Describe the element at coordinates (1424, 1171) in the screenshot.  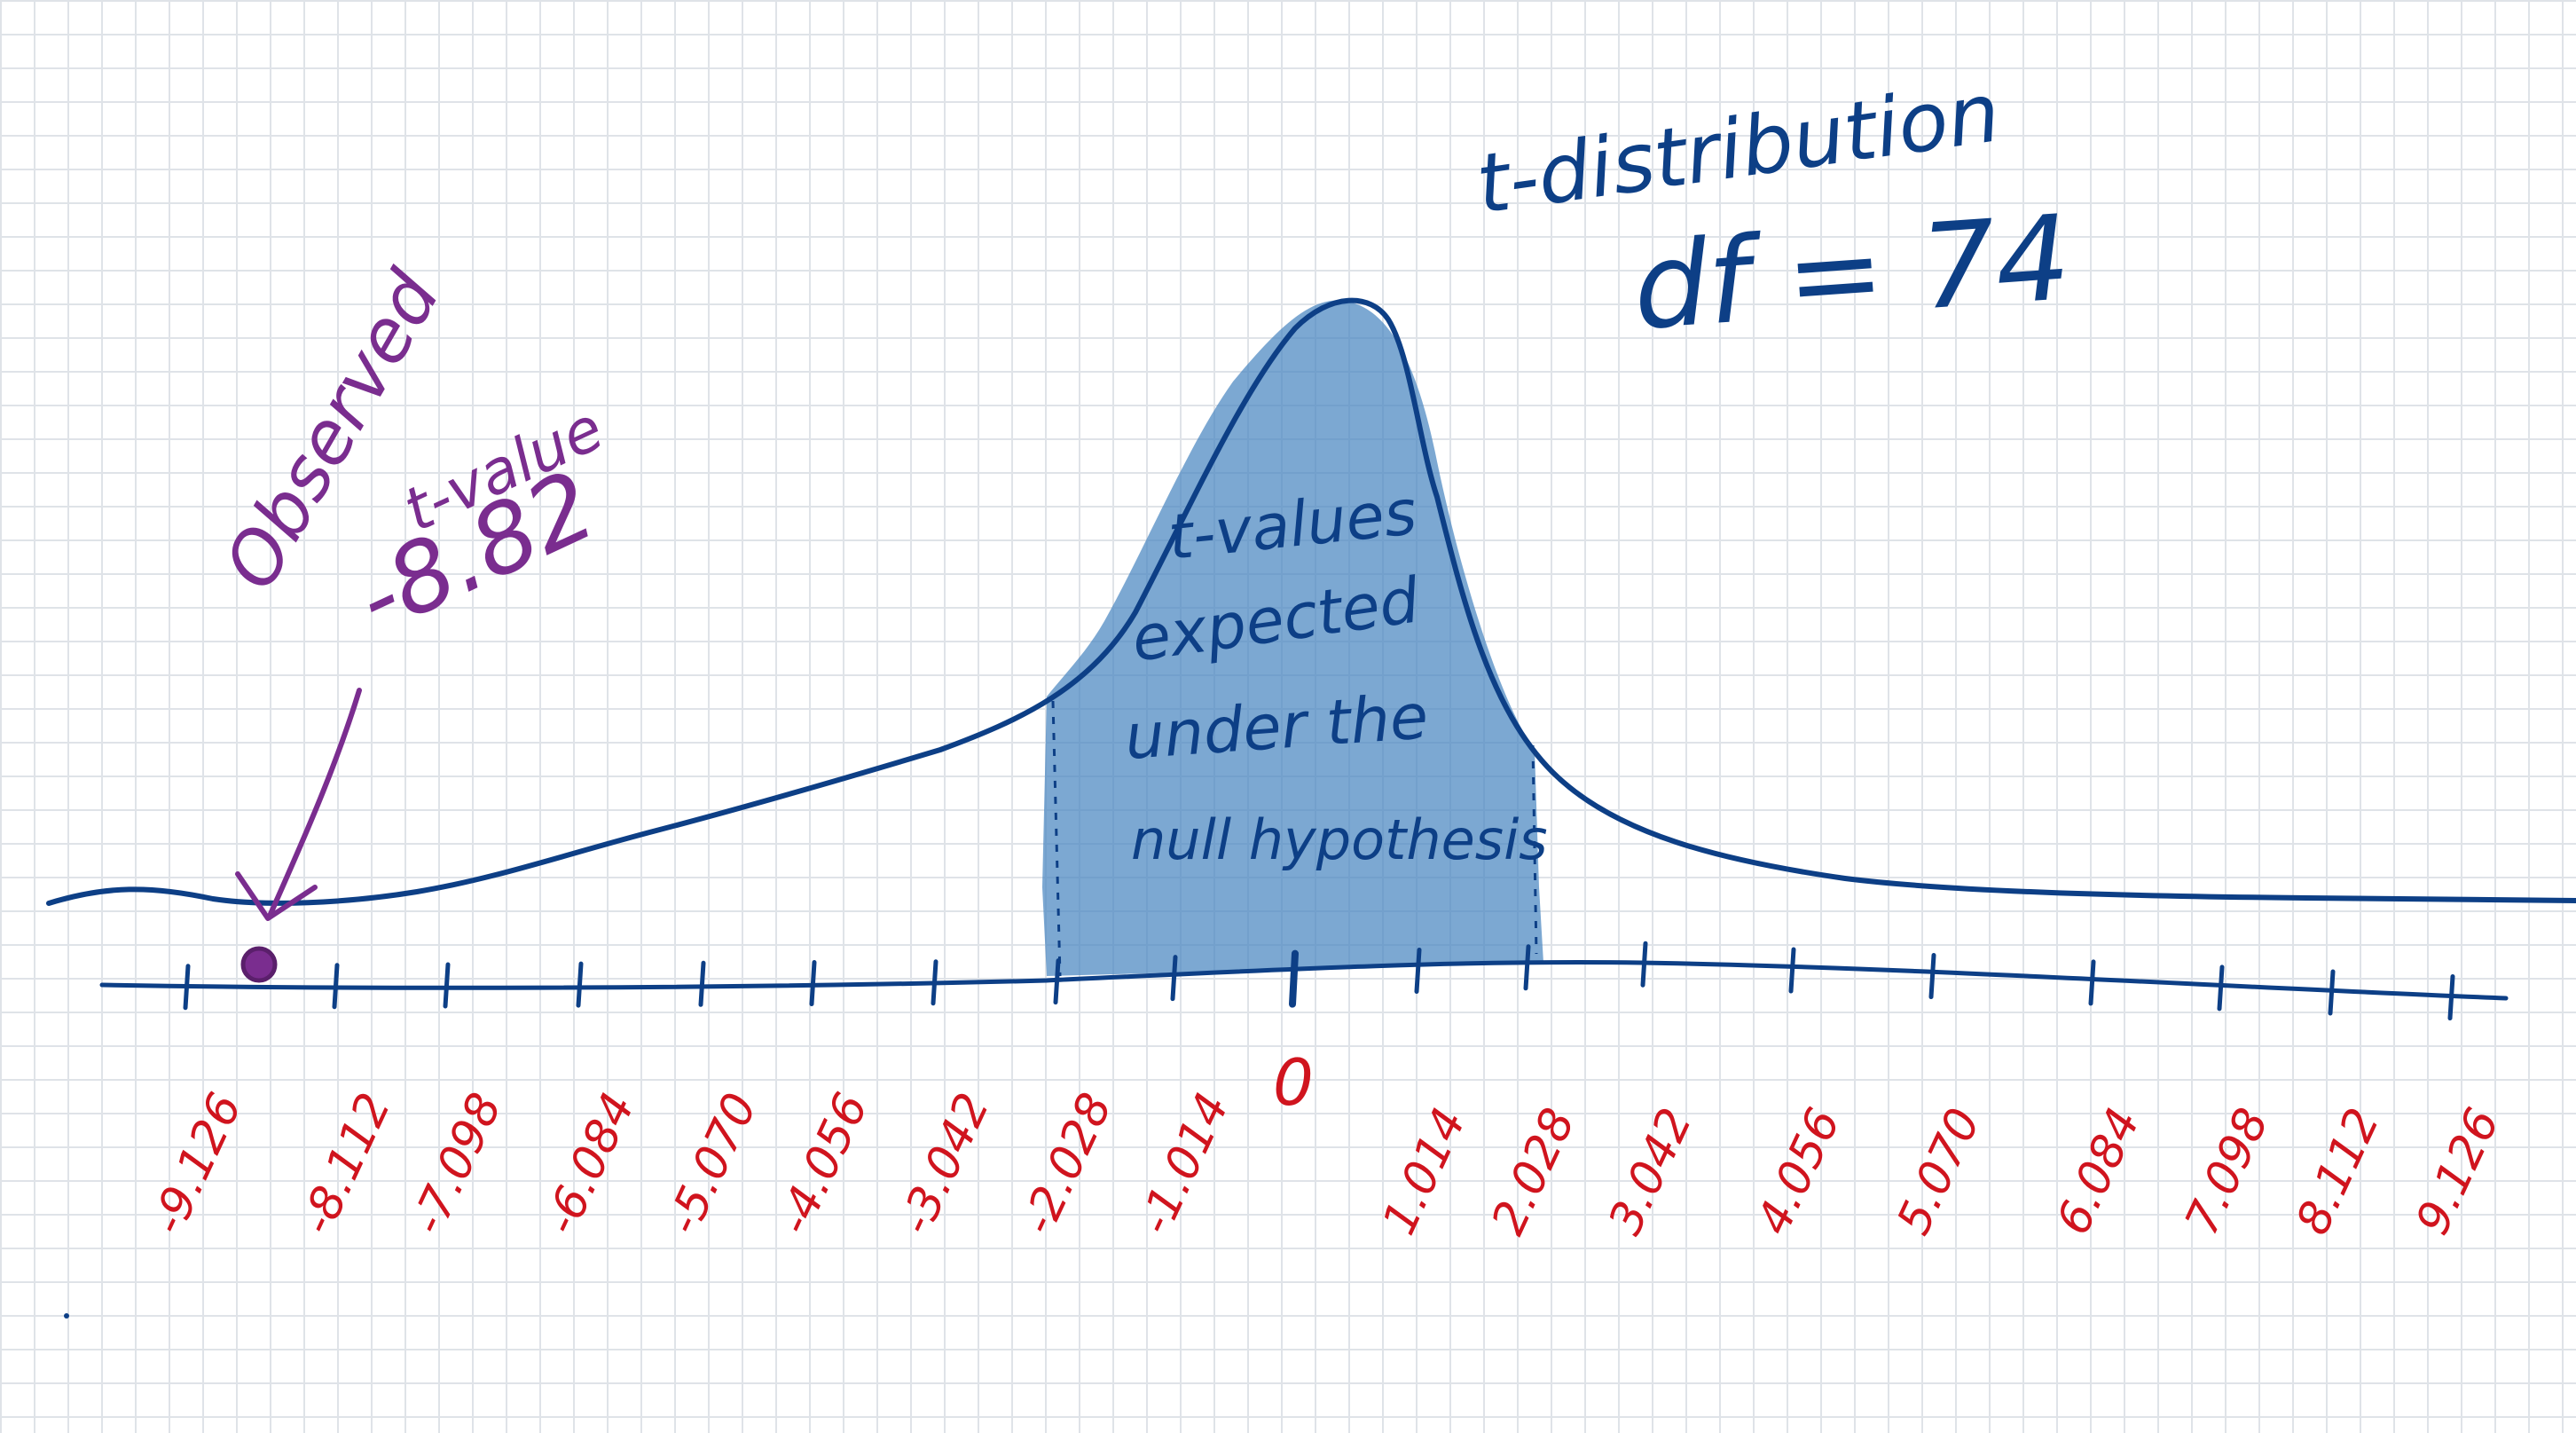
I see `tick-label-pos-1014: 1.014` at that location.